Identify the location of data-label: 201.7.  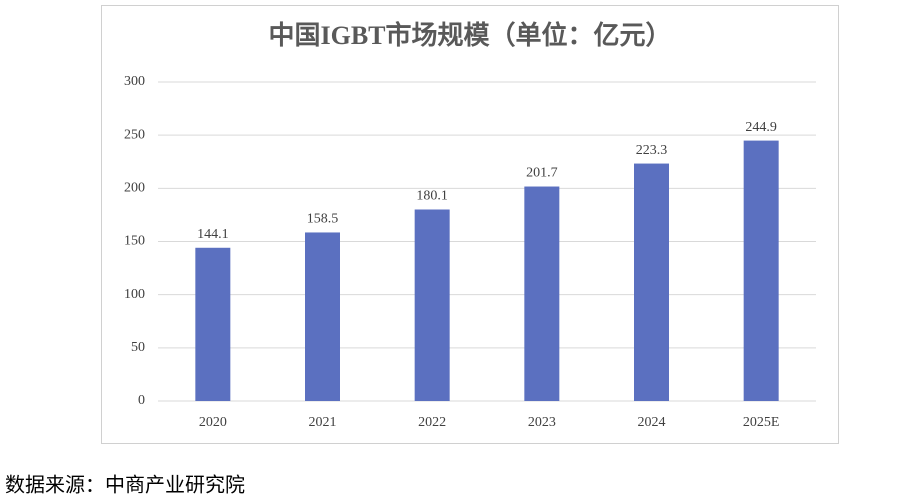
(542, 173).